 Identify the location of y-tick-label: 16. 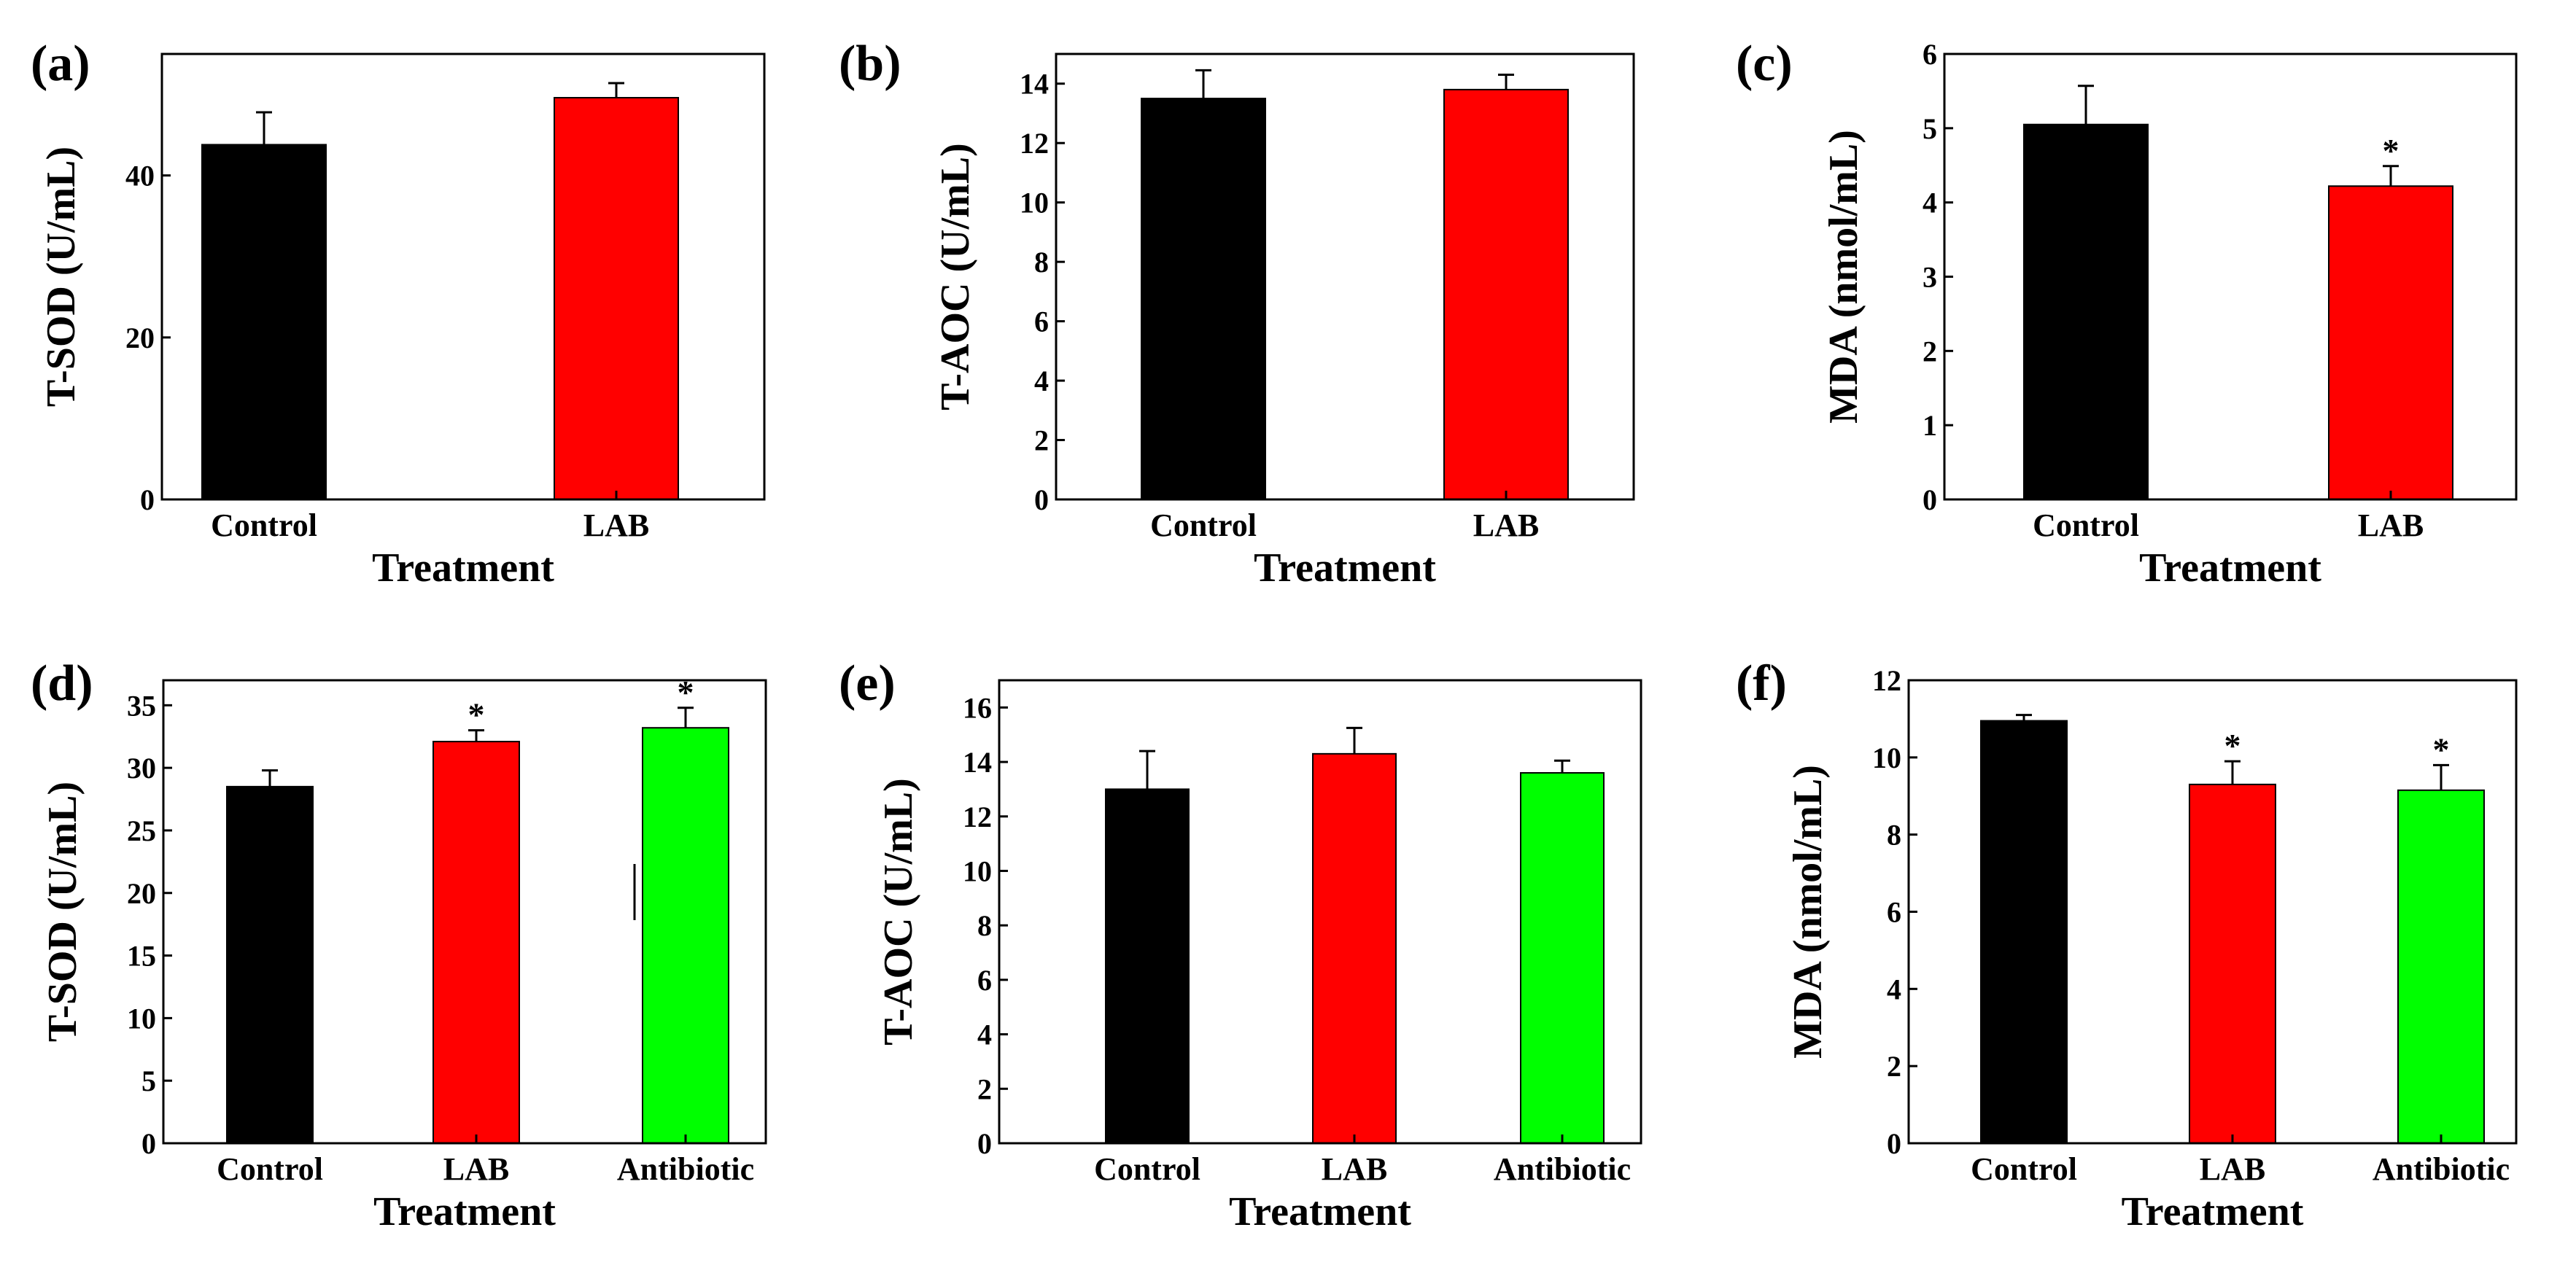
(977, 707).